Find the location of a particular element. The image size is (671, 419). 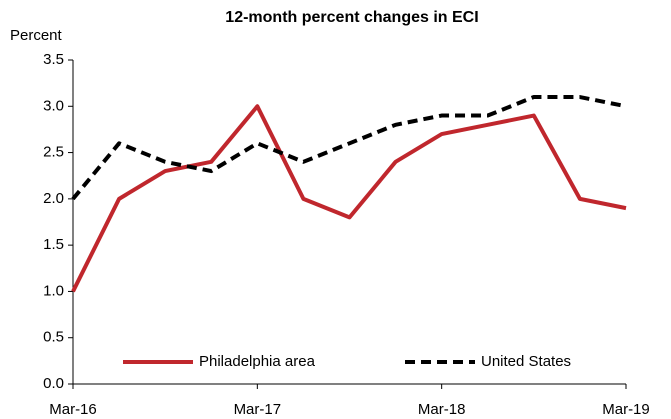

x-tick-label: Mar-16 is located at coordinates (73, 409).